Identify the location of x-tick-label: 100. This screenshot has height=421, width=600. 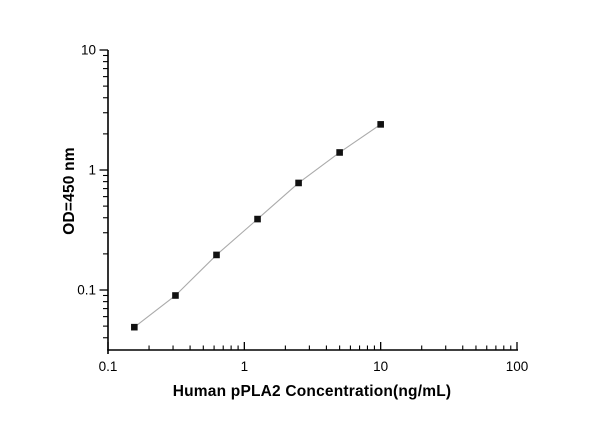
(517, 366).